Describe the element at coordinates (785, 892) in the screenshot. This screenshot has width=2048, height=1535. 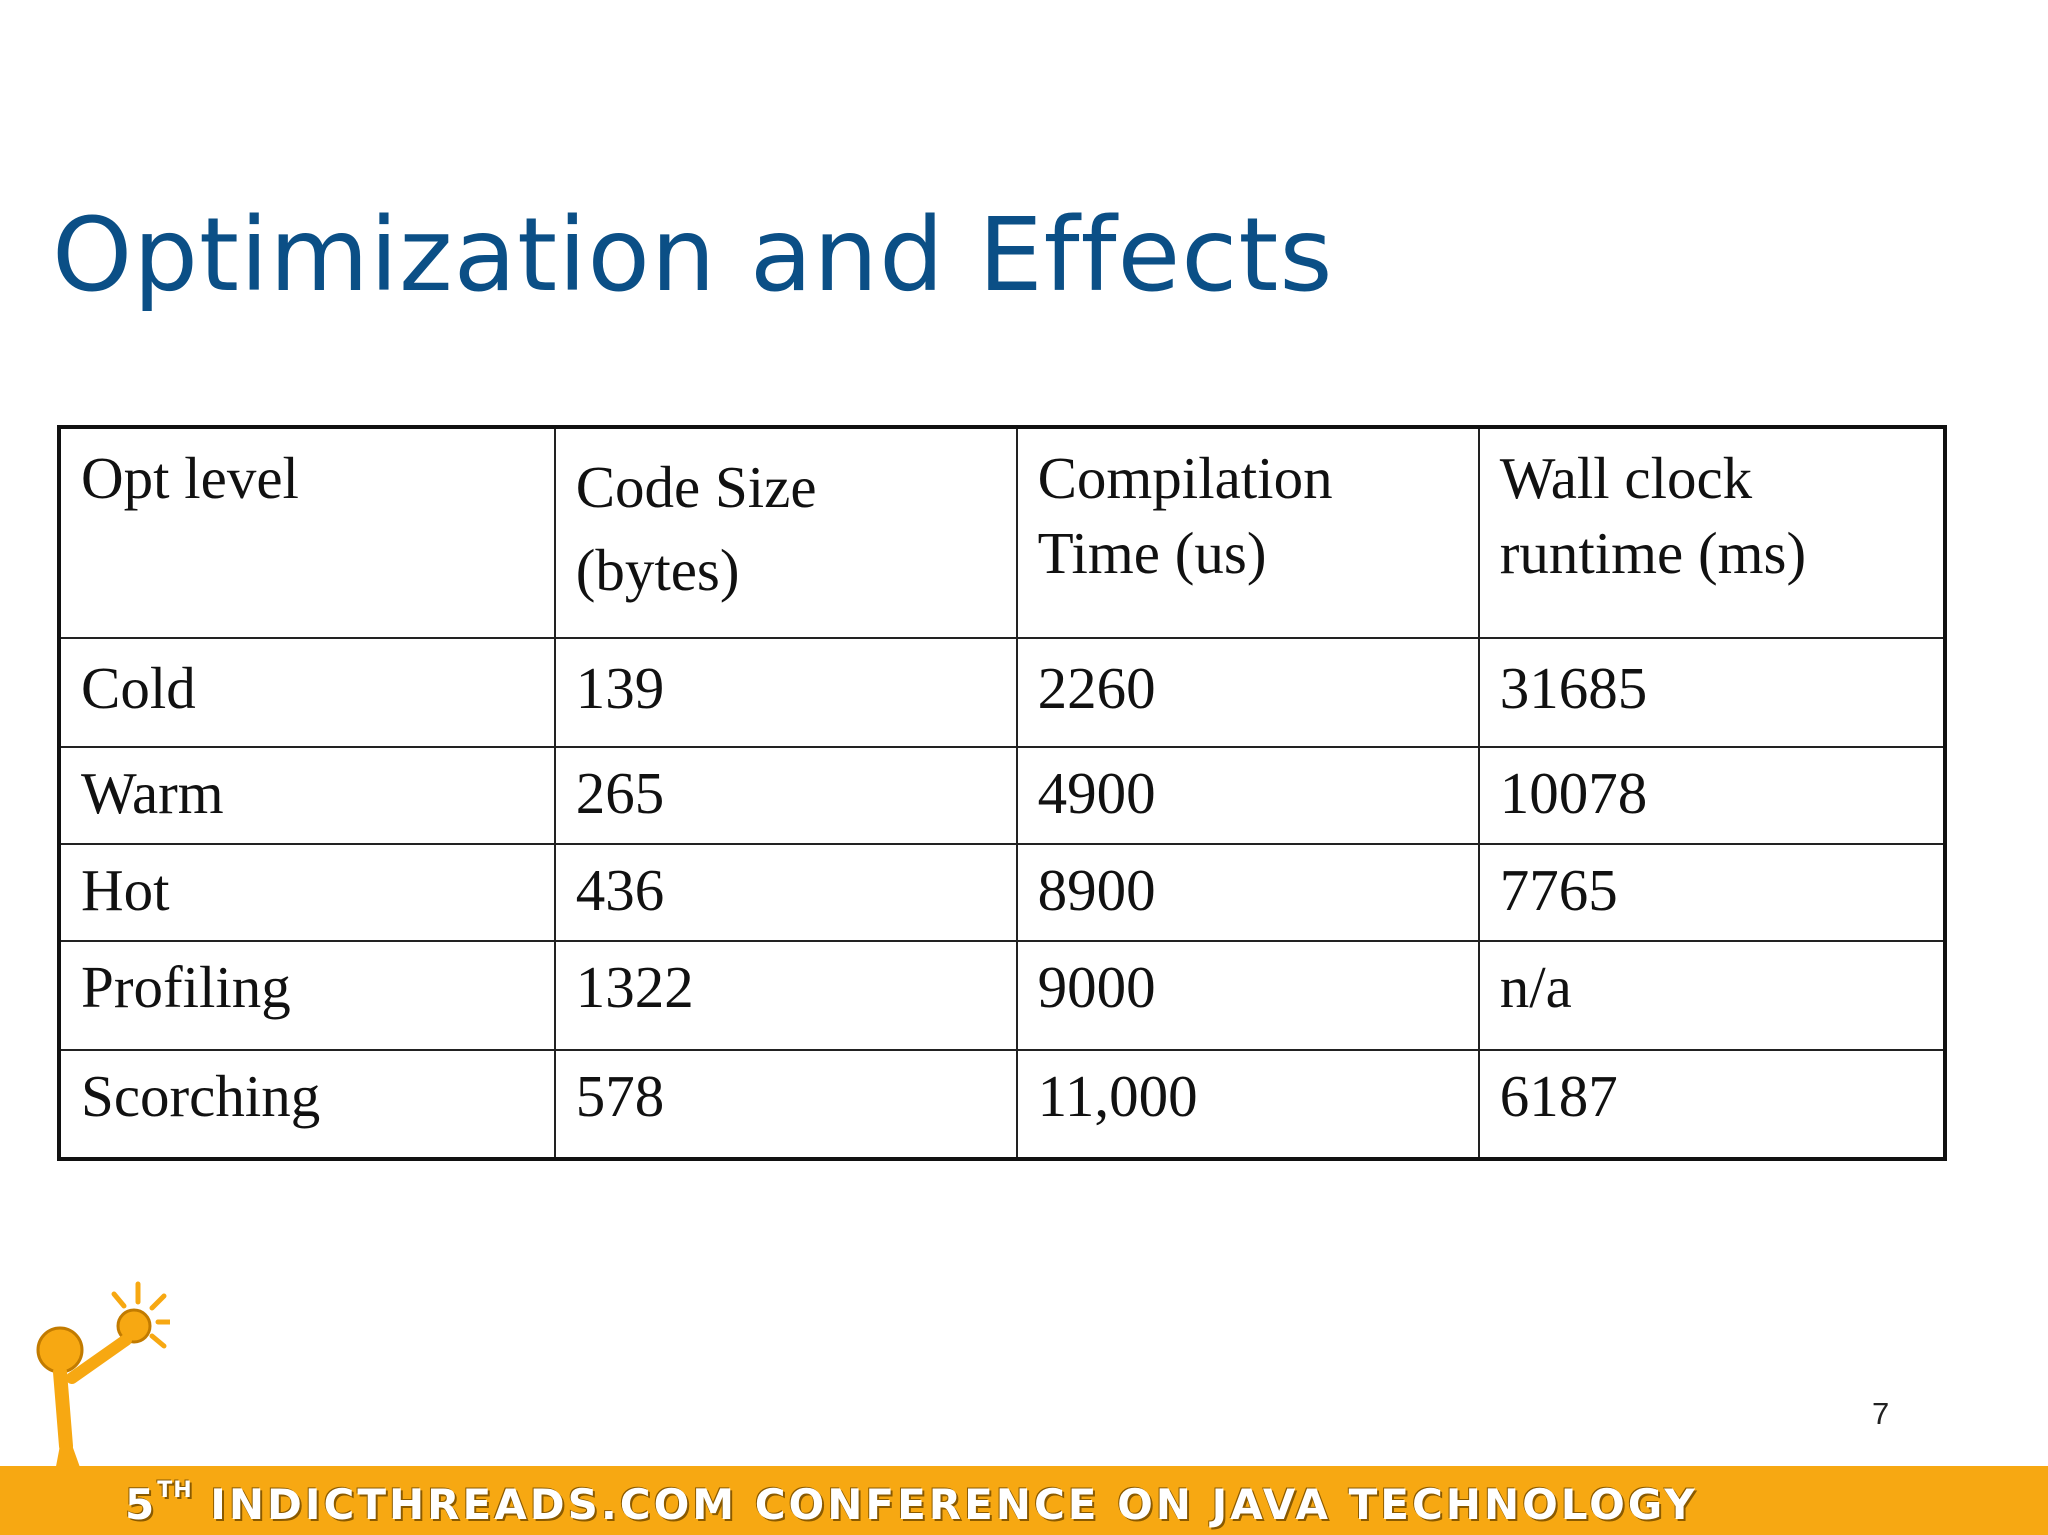
I see `table-cell: 436` at that location.